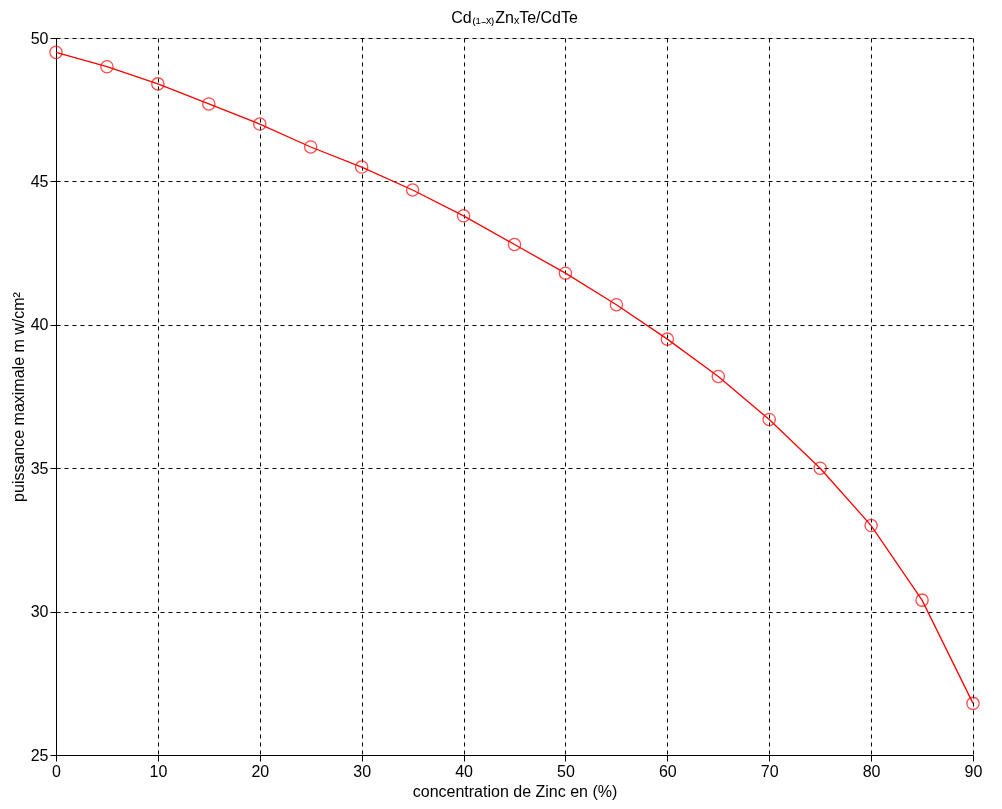 Image resolution: width=1002 pixels, height=809 pixels. I want to click on y-tick-label: 35, so click(39, 468).